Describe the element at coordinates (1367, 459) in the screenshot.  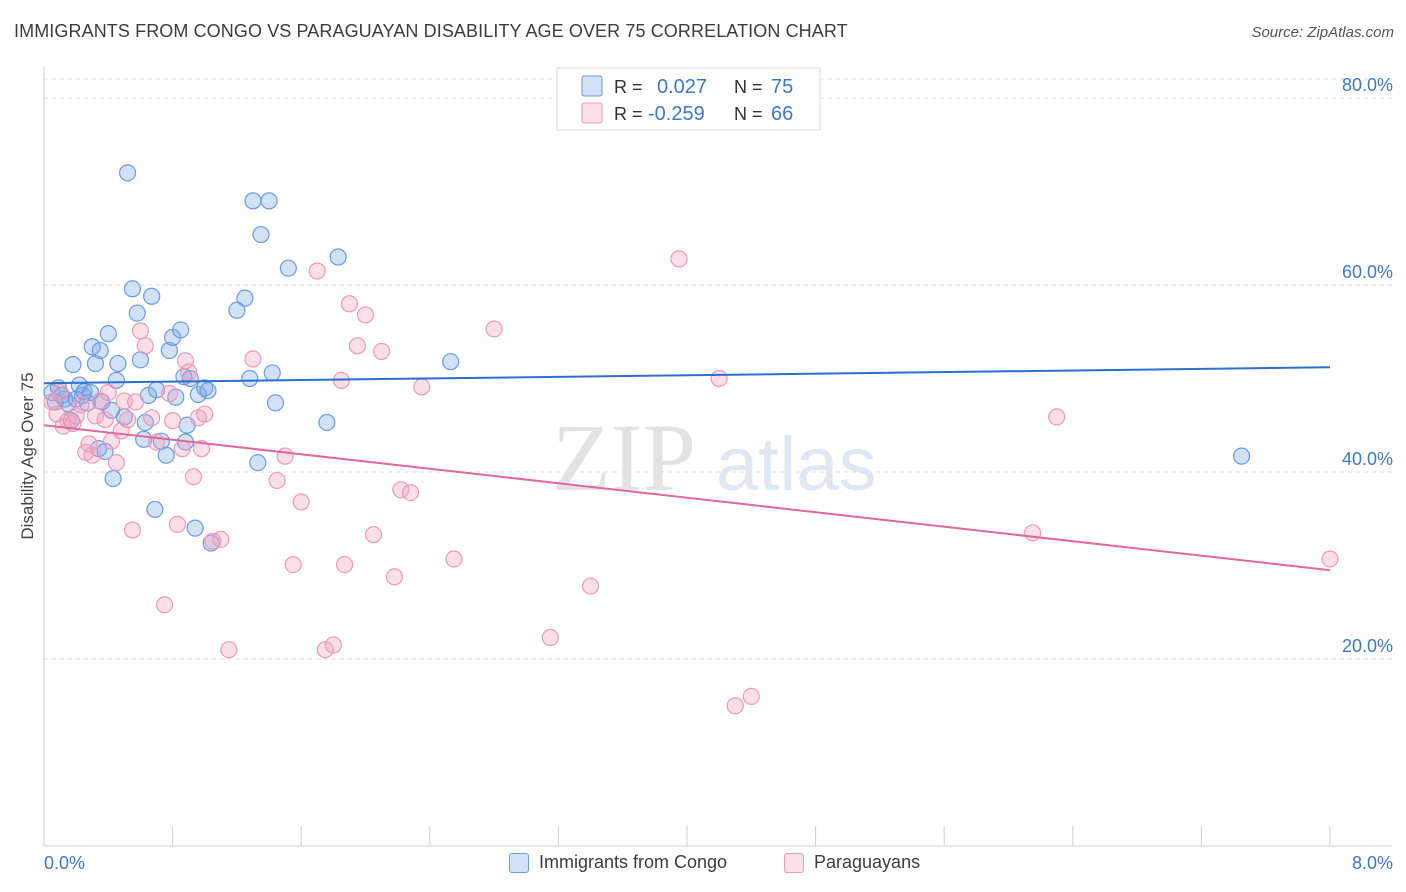
I see `y-tick-label: 40.0%` at that location.